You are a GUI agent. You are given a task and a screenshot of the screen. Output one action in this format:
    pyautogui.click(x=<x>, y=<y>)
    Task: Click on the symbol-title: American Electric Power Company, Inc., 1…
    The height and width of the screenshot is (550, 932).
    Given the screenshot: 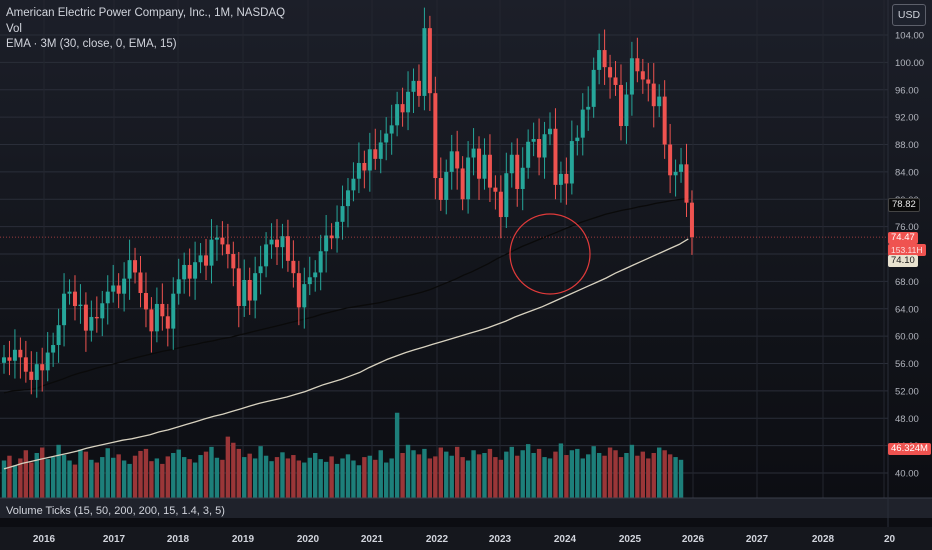 What is the action you would take?
    pyautogui.click(x=146, y=13)
    